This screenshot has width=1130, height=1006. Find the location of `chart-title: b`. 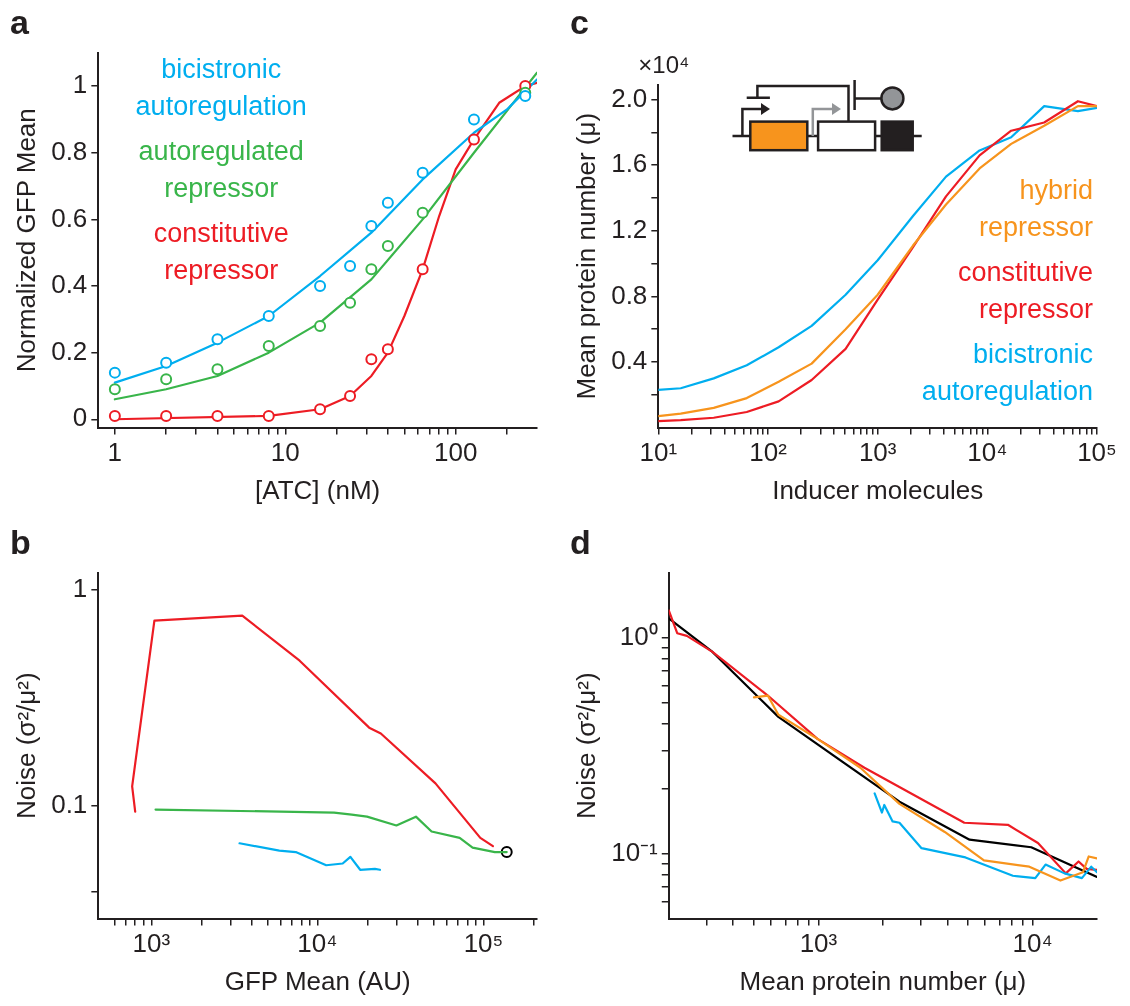

chart-title: b is located at coordinates (20, 541).